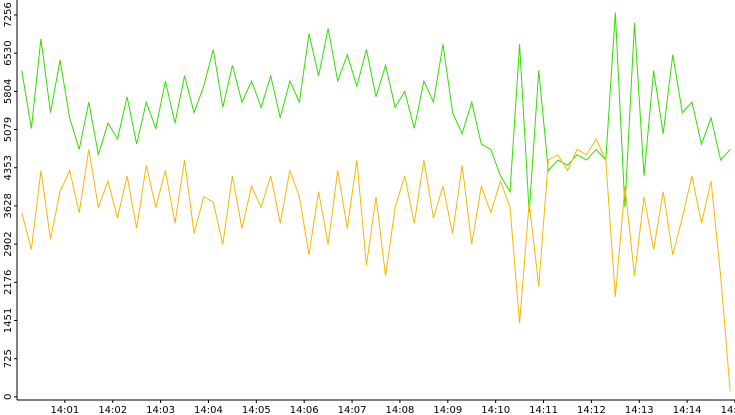 The height and width of the screenshot is (415, 735). I want to click on x-tick-label: 14:07, so click(352, 410).